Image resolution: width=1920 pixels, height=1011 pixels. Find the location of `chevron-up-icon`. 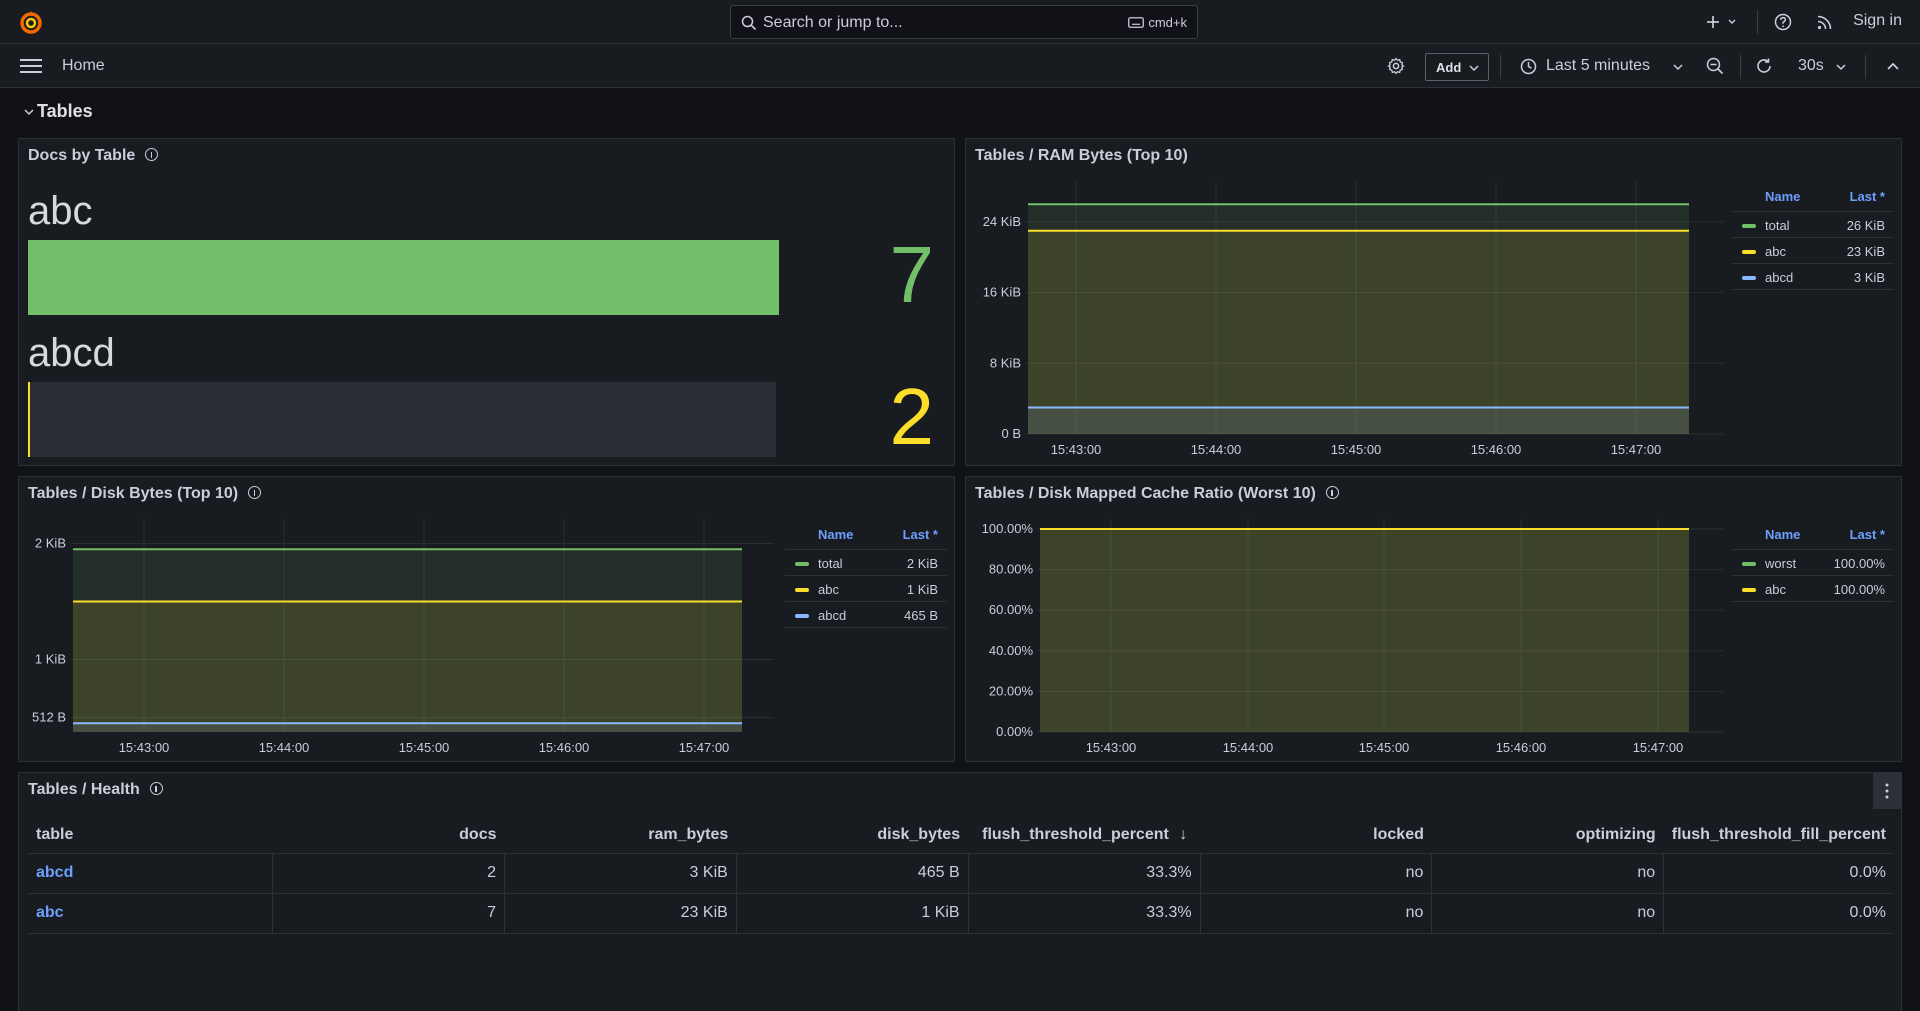

chevron-up-icon is located at coordinates (1893, 66).